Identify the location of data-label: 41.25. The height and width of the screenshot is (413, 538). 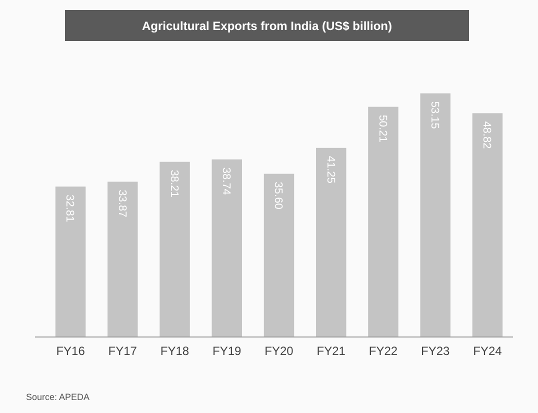
(330, 170).